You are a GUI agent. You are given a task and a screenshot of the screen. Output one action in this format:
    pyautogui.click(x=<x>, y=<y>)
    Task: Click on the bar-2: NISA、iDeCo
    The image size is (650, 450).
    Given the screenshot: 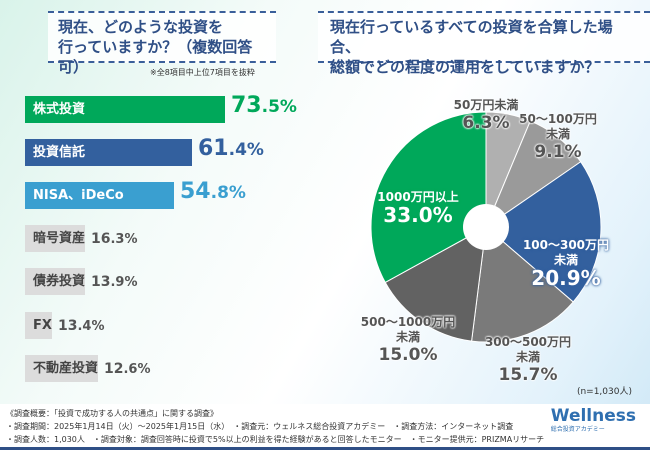 What is the action you would take?
    pyautogui.click(x=100, y=195)
    